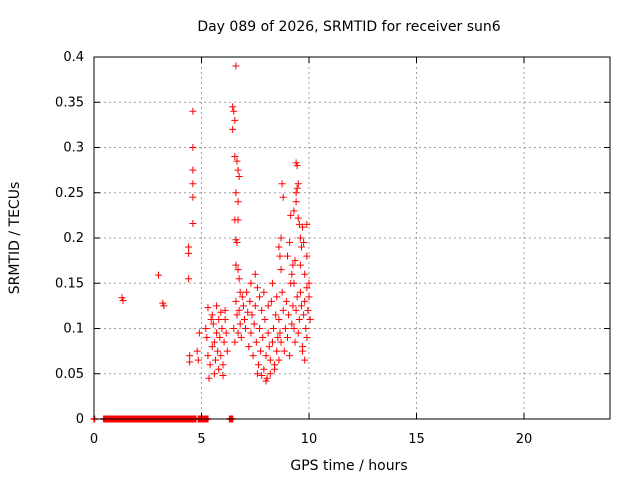 The width and height of the screenshot is (640, 480). Describe the element at coordinates (73, 238) in the screenshot. I see `y-tick-label: 0.2` at that location.